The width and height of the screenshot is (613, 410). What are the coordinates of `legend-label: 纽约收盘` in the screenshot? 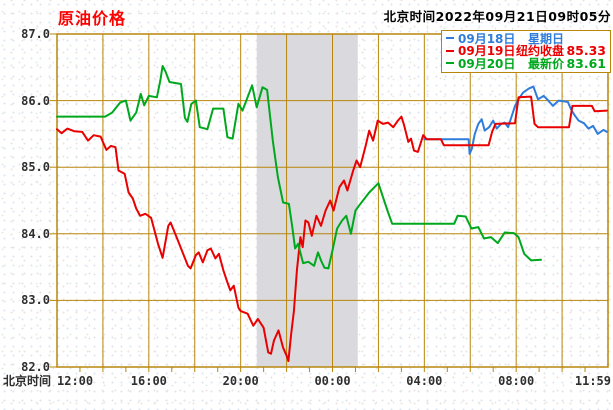 It's located at (539, 51).